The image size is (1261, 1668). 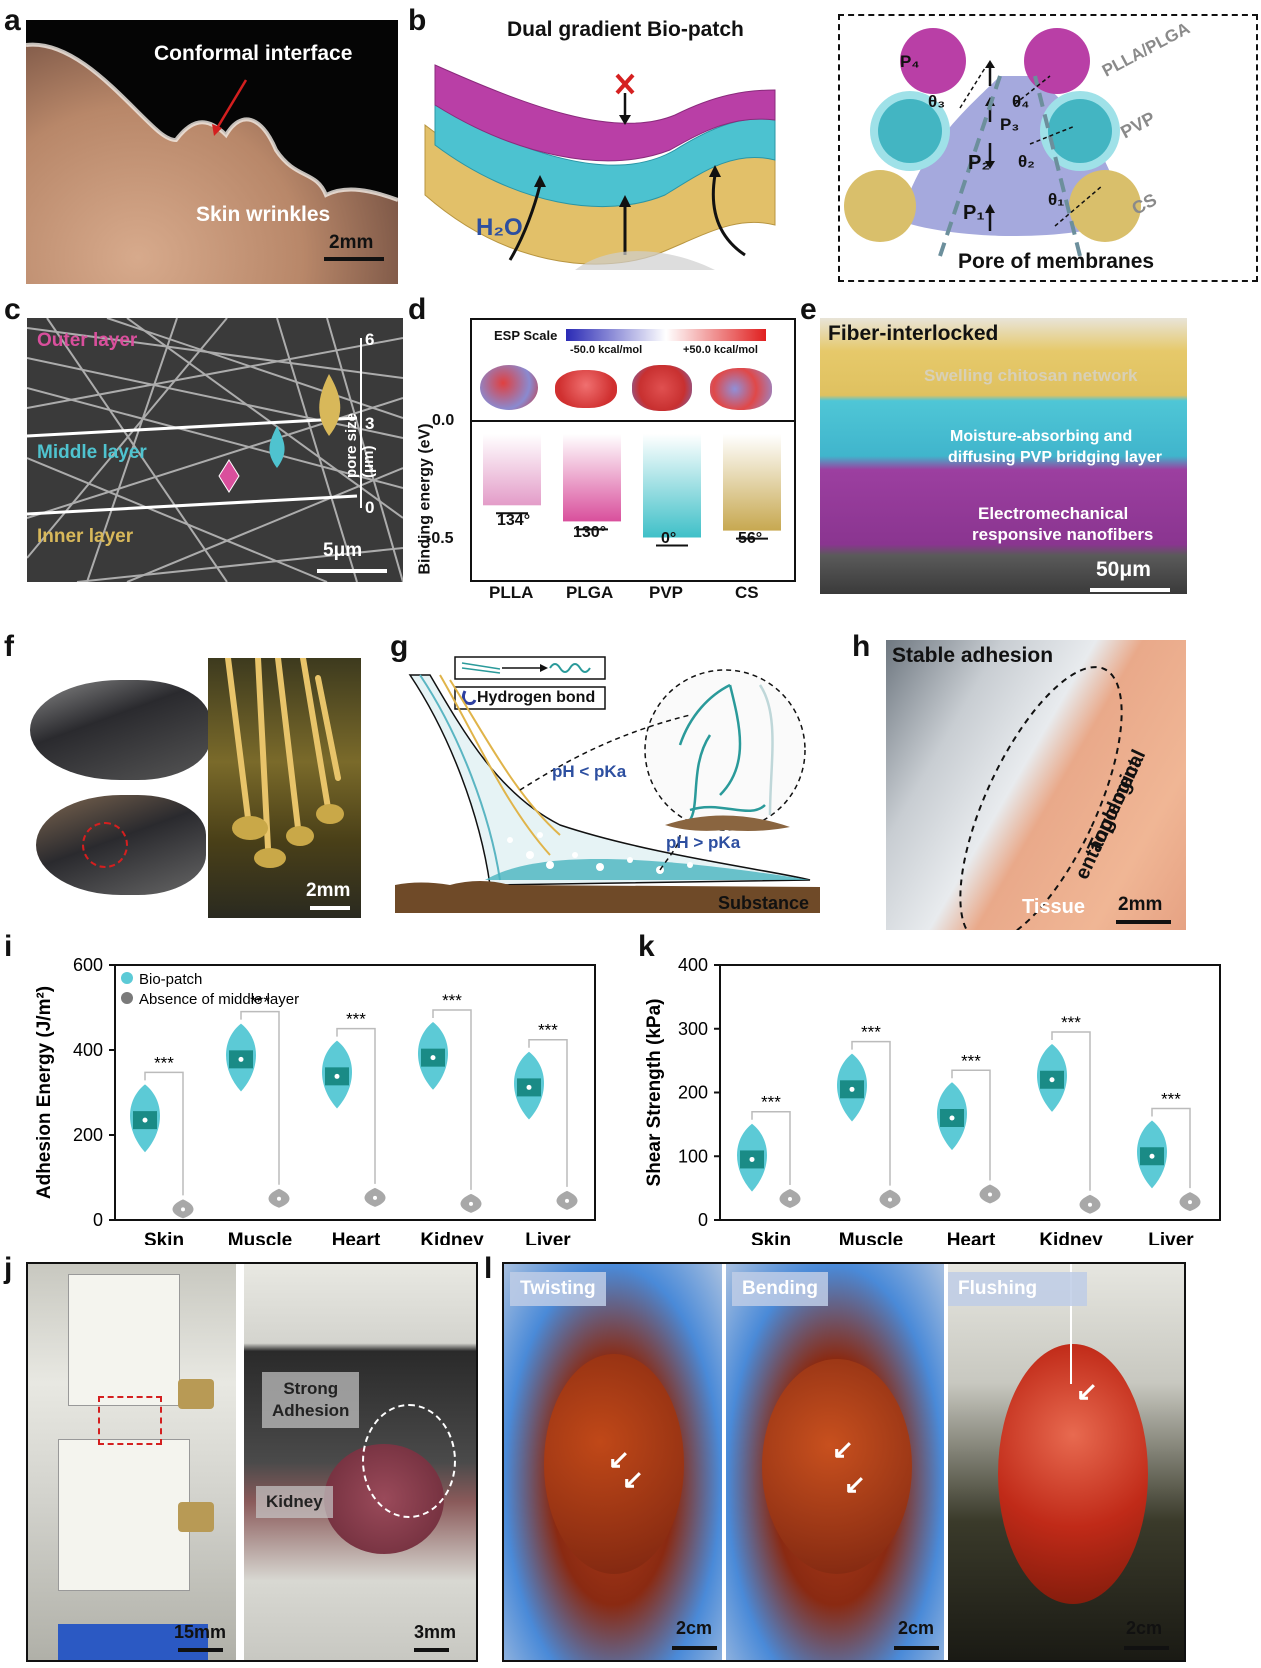 What do you see at coordinates (284, 763) in the screenshot?
I see `byssus-threads` at bounding box center [284, 763].